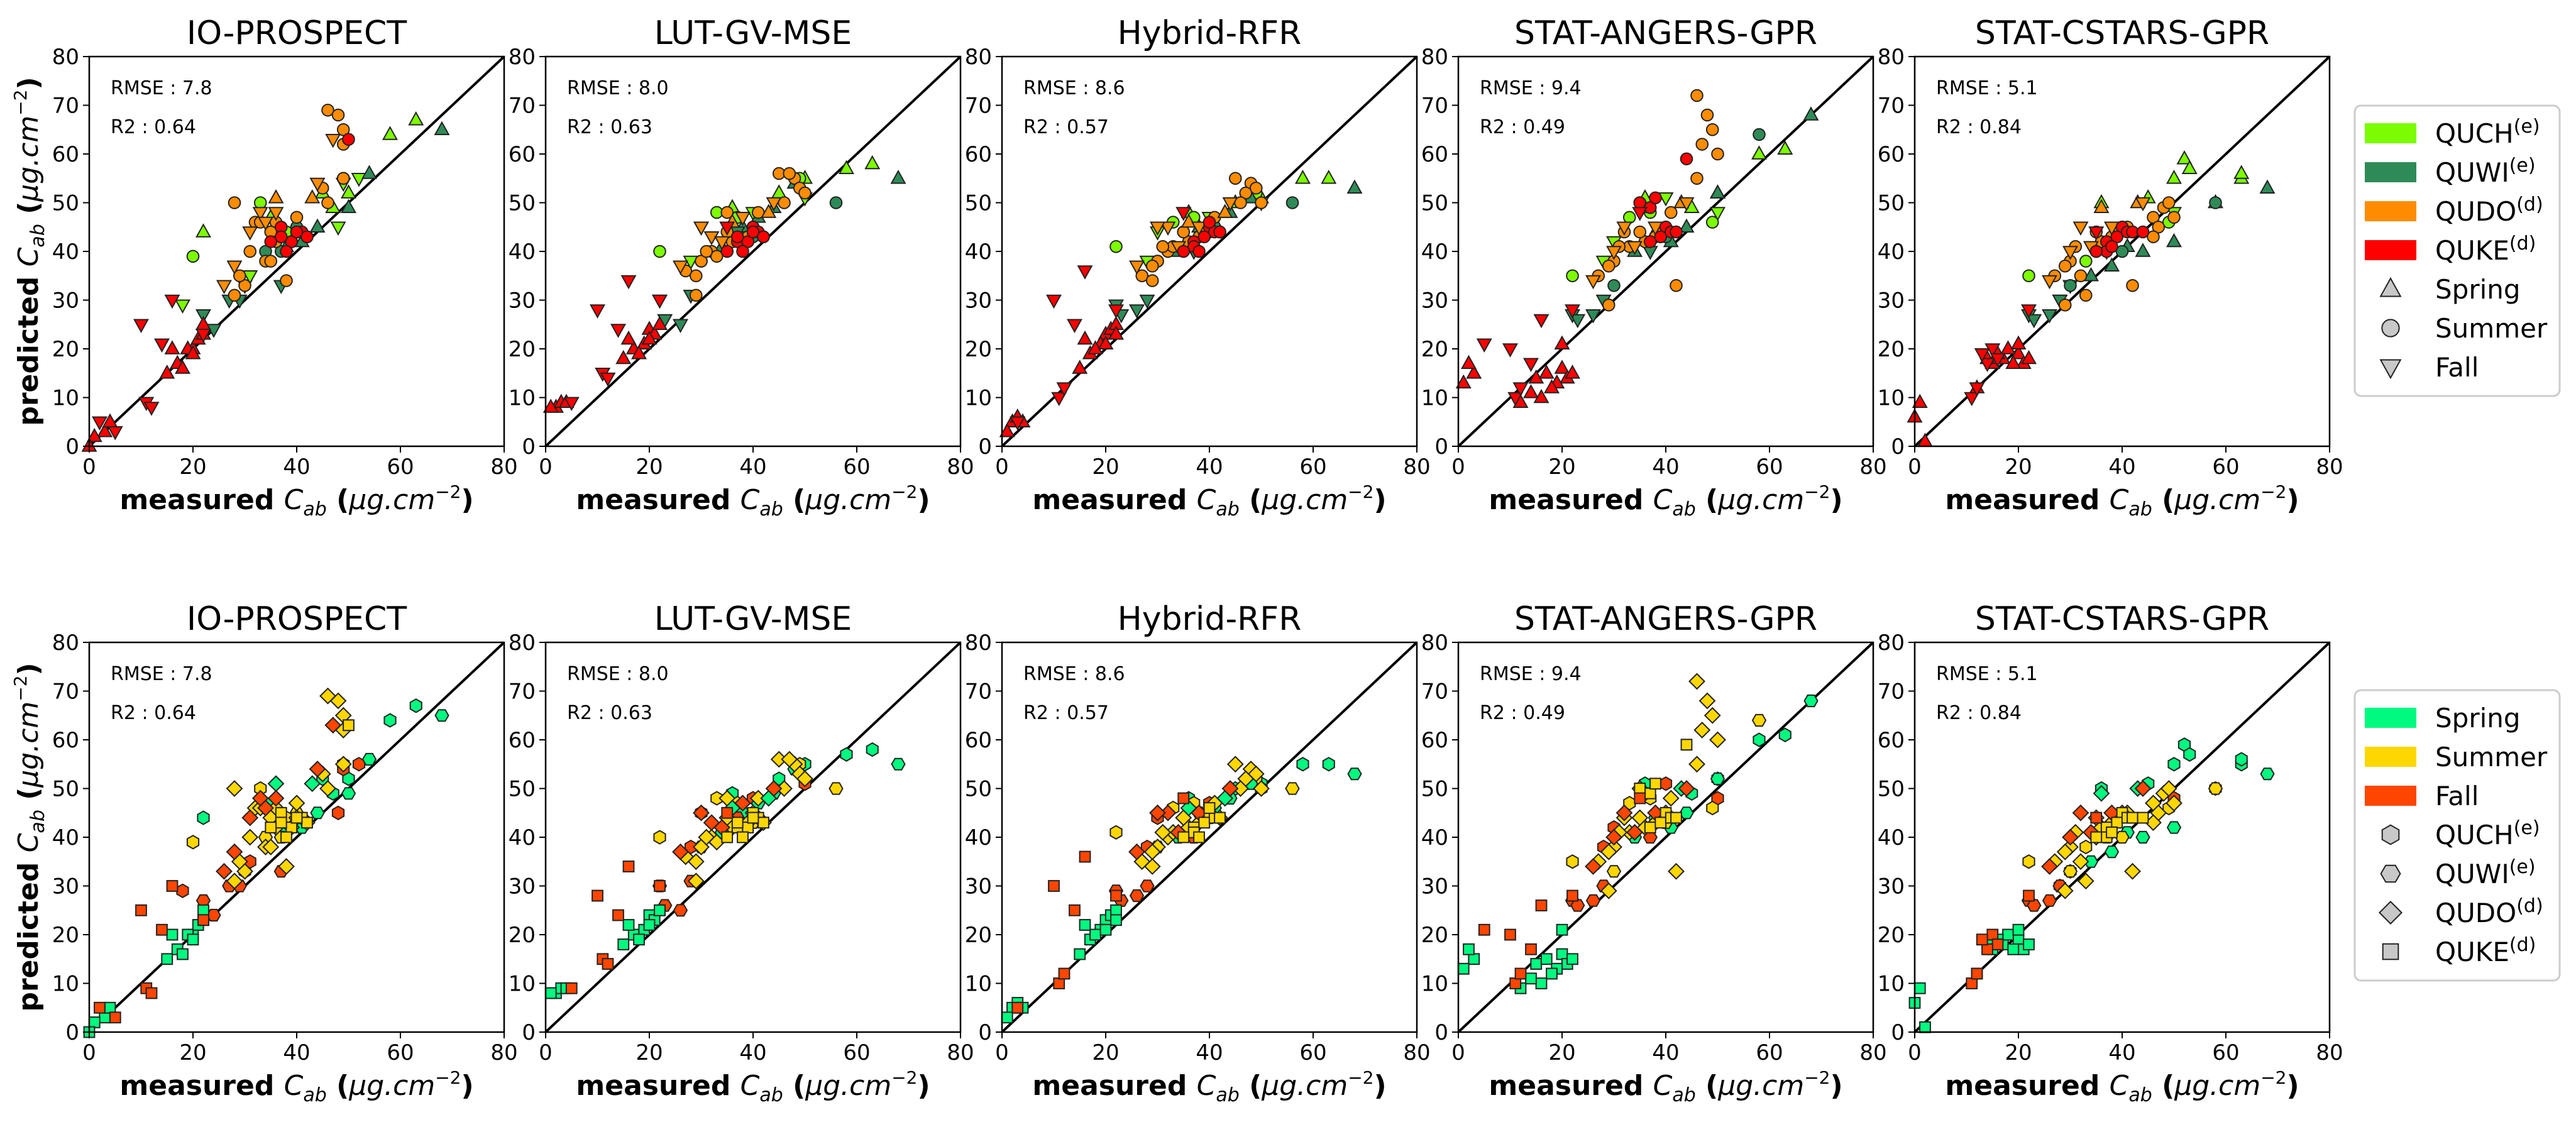 The height and width of the screenshot is (1127, 2576). Describe the element at coordinates (1523, 713) in the screenshot. I see `r2-label: R2 : 0.49` at that location.